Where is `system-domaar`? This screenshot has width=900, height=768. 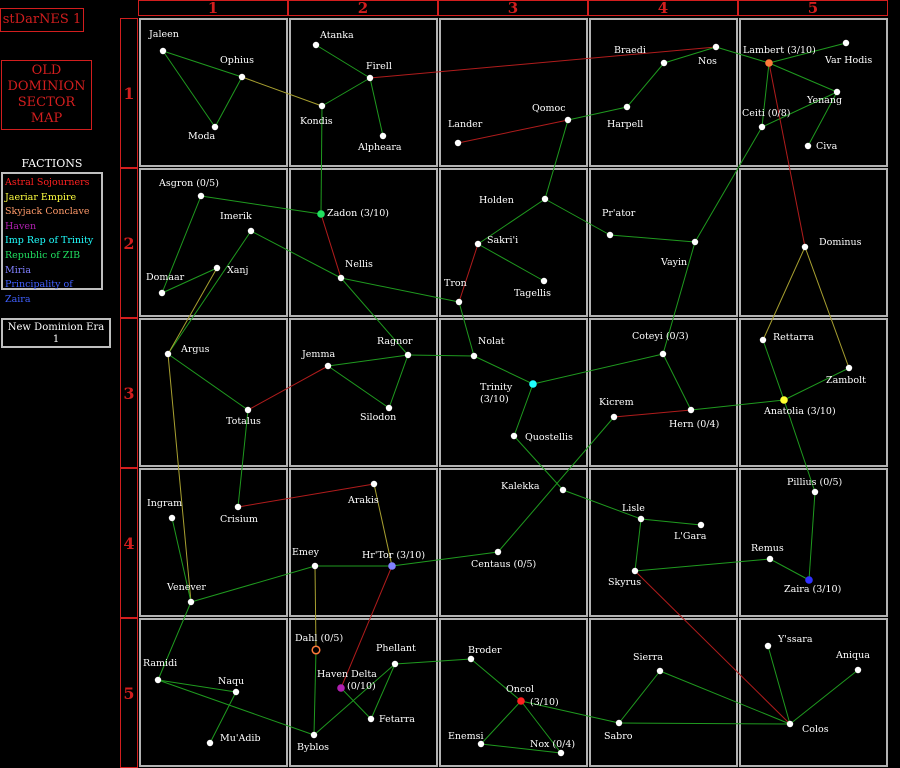
system-domaar is located at coordinates (162, 293).